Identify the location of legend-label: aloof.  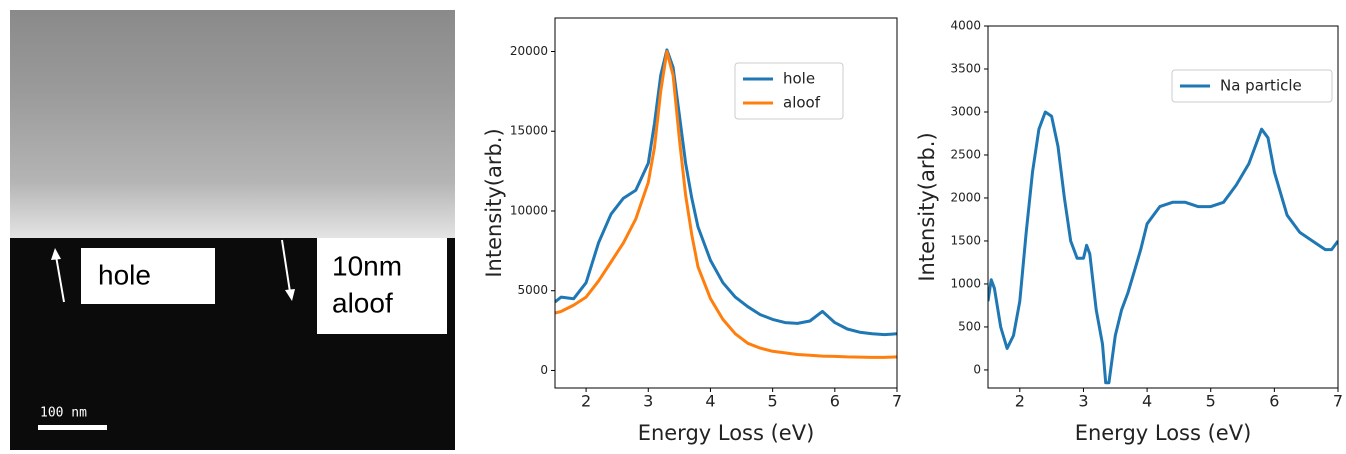
(802, 103).